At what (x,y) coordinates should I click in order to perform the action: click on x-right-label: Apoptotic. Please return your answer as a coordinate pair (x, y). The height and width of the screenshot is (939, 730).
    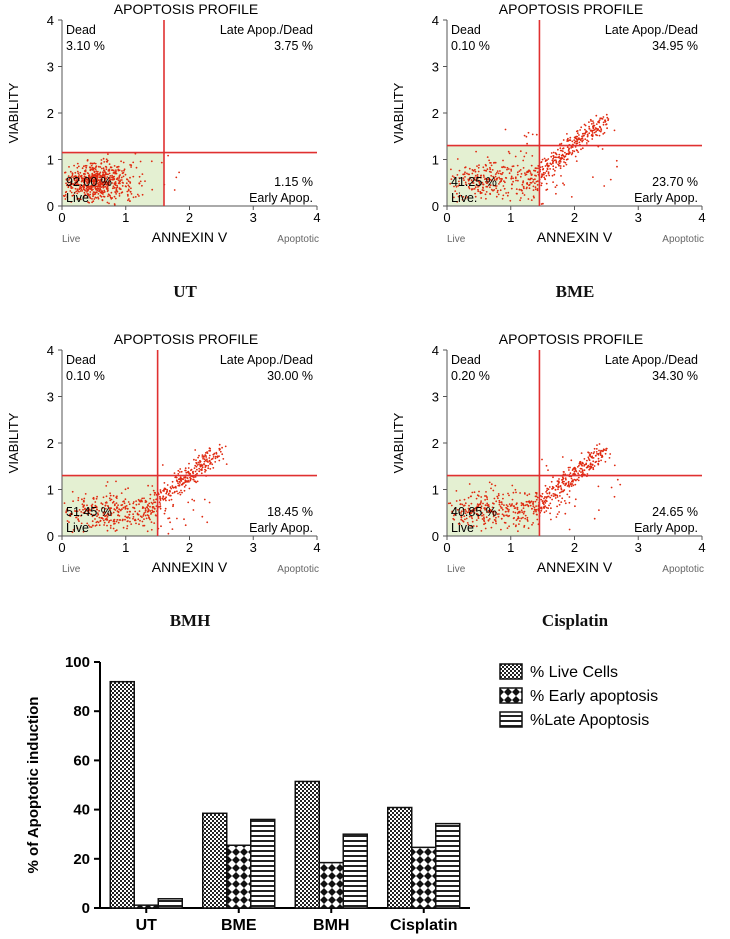
    Looking at the image, I should click on (298, 569).